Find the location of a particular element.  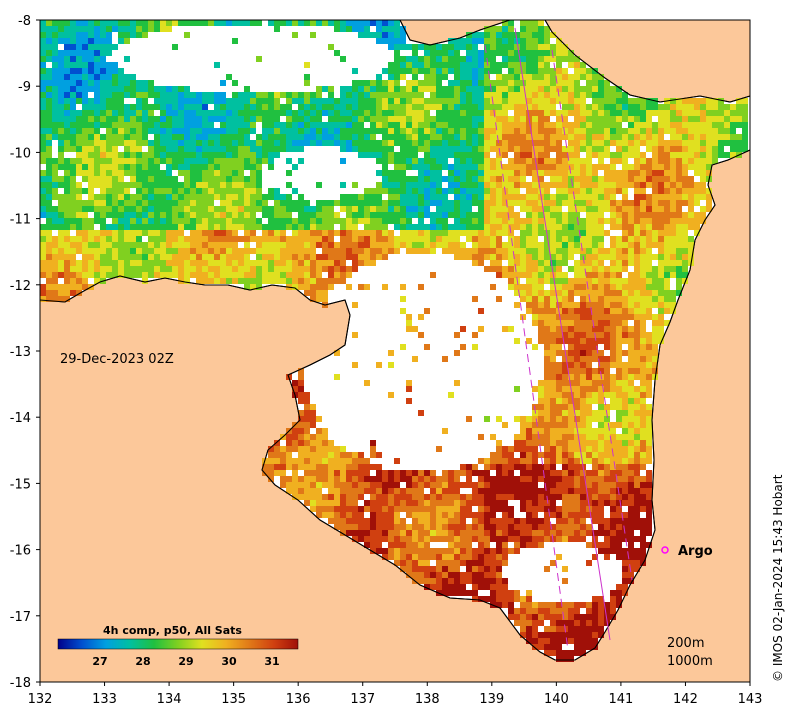

y-tick-label: -10 is located at coordinates (20, 153).